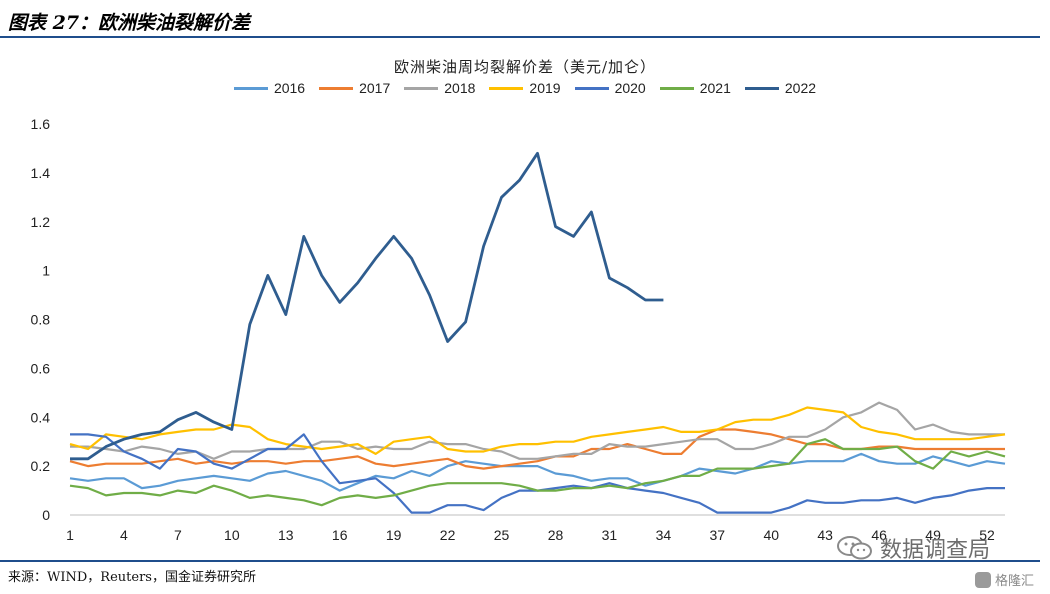 This screenshot has height=594, width=1050. I want to click on x-tick-label: 46, so click(879, 535).